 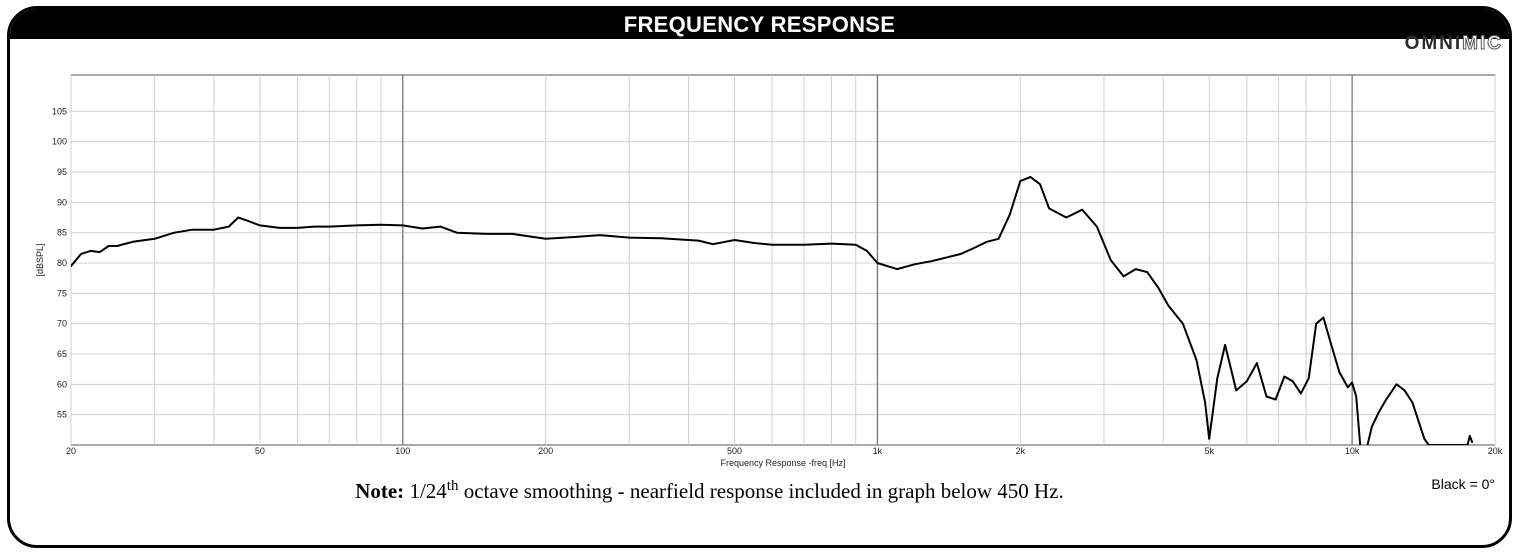 I want to click on y-tick-label: 100, so click(x=59, y=142).